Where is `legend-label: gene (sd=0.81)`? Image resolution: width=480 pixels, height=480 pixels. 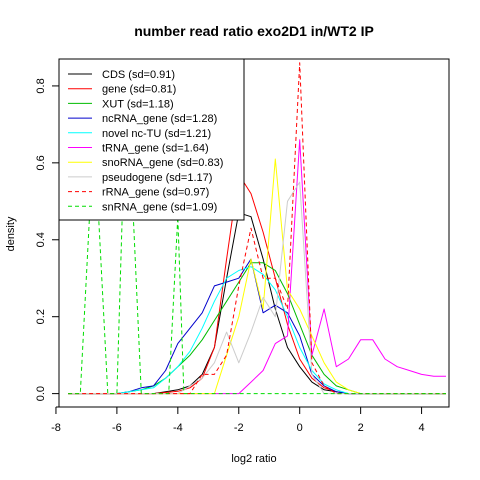 legend-label: gene (sd=0.81) is located at coordinates (139, 90).